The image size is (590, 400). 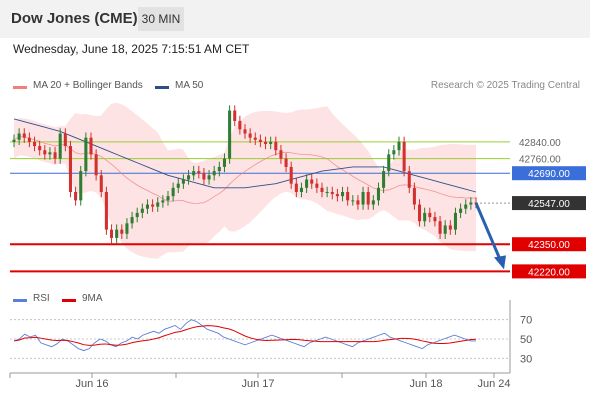 I want to click on rsi-9ma-line, so click(x=245, y=335).